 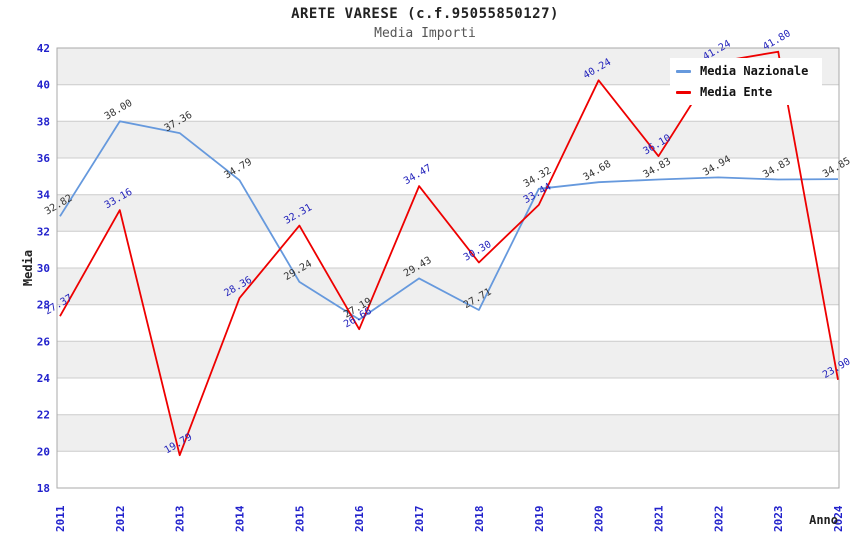 I want to click on legend-label-media-ente: Media Ente, so click(x=736, y=92).